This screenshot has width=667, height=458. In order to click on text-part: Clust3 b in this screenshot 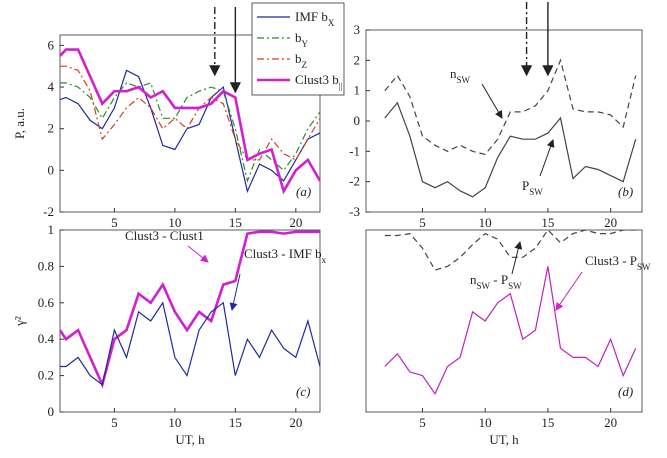, I will do `click(317, 79)`.